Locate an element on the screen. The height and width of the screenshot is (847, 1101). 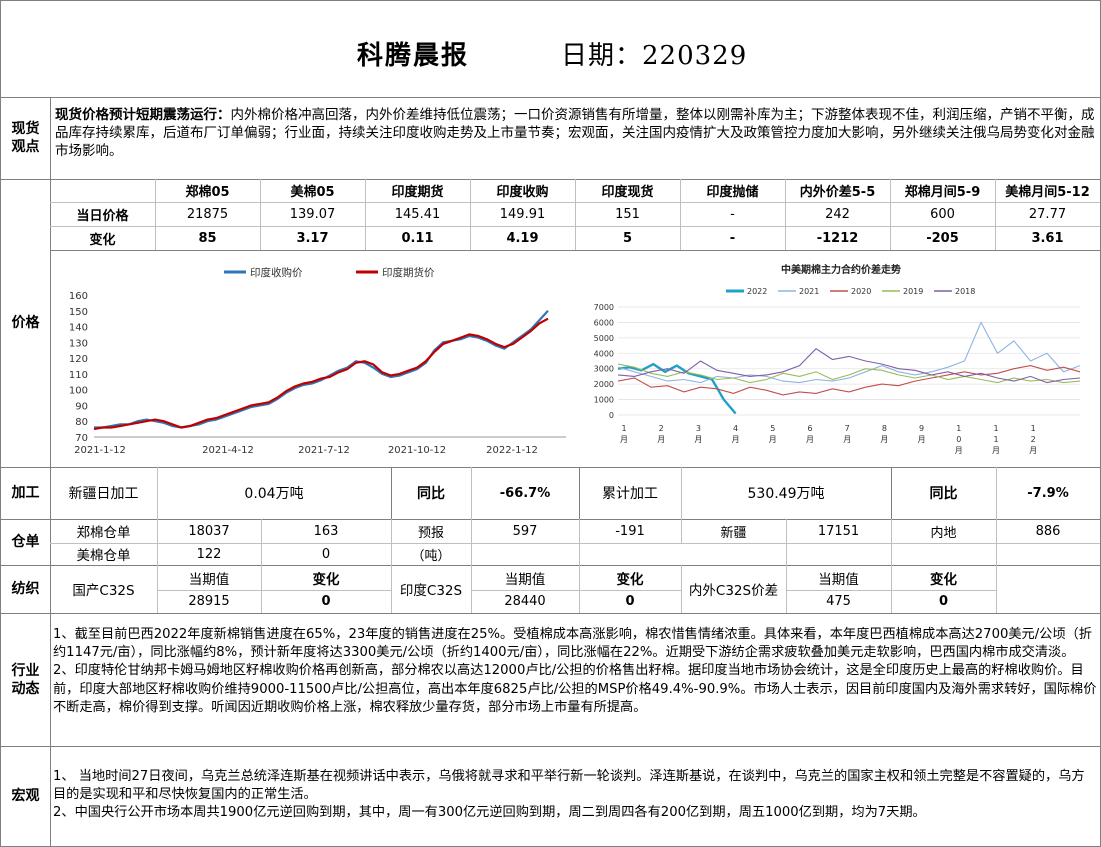
price-today-cell: 600 is located at coordinates (942, 214).